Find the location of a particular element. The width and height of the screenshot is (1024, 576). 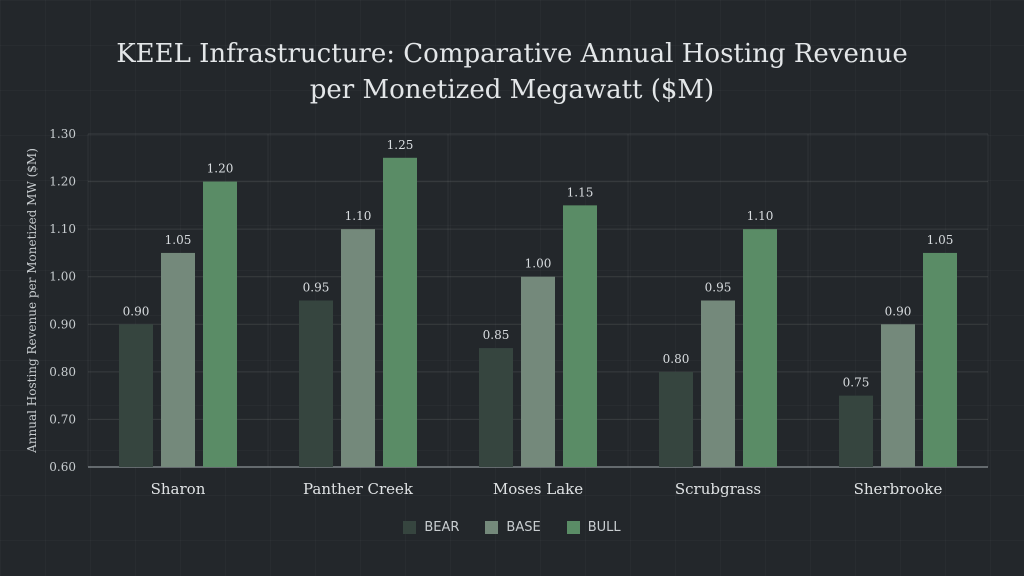

y-tick-label: 1.10 is located at coordinates (62, 229).